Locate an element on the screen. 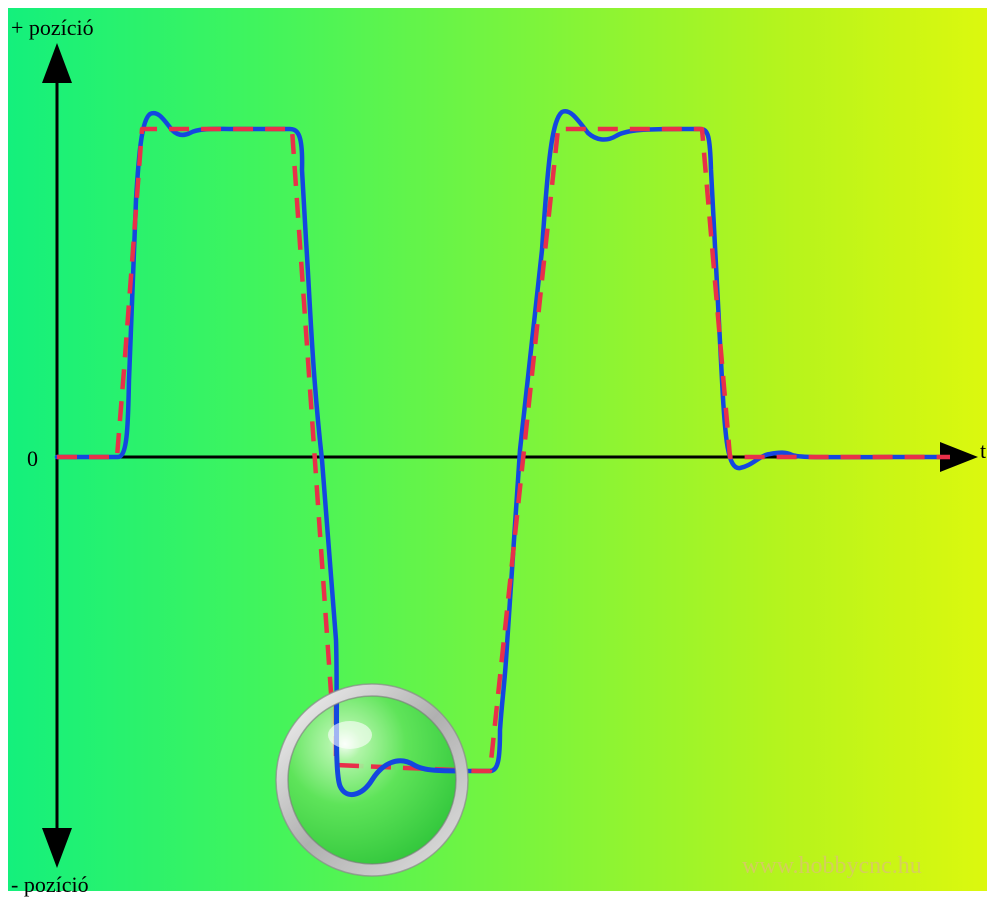 The width and height of the screenshot is (995, 899). magnifier-lens-icon is located at coordinates (372, 780).